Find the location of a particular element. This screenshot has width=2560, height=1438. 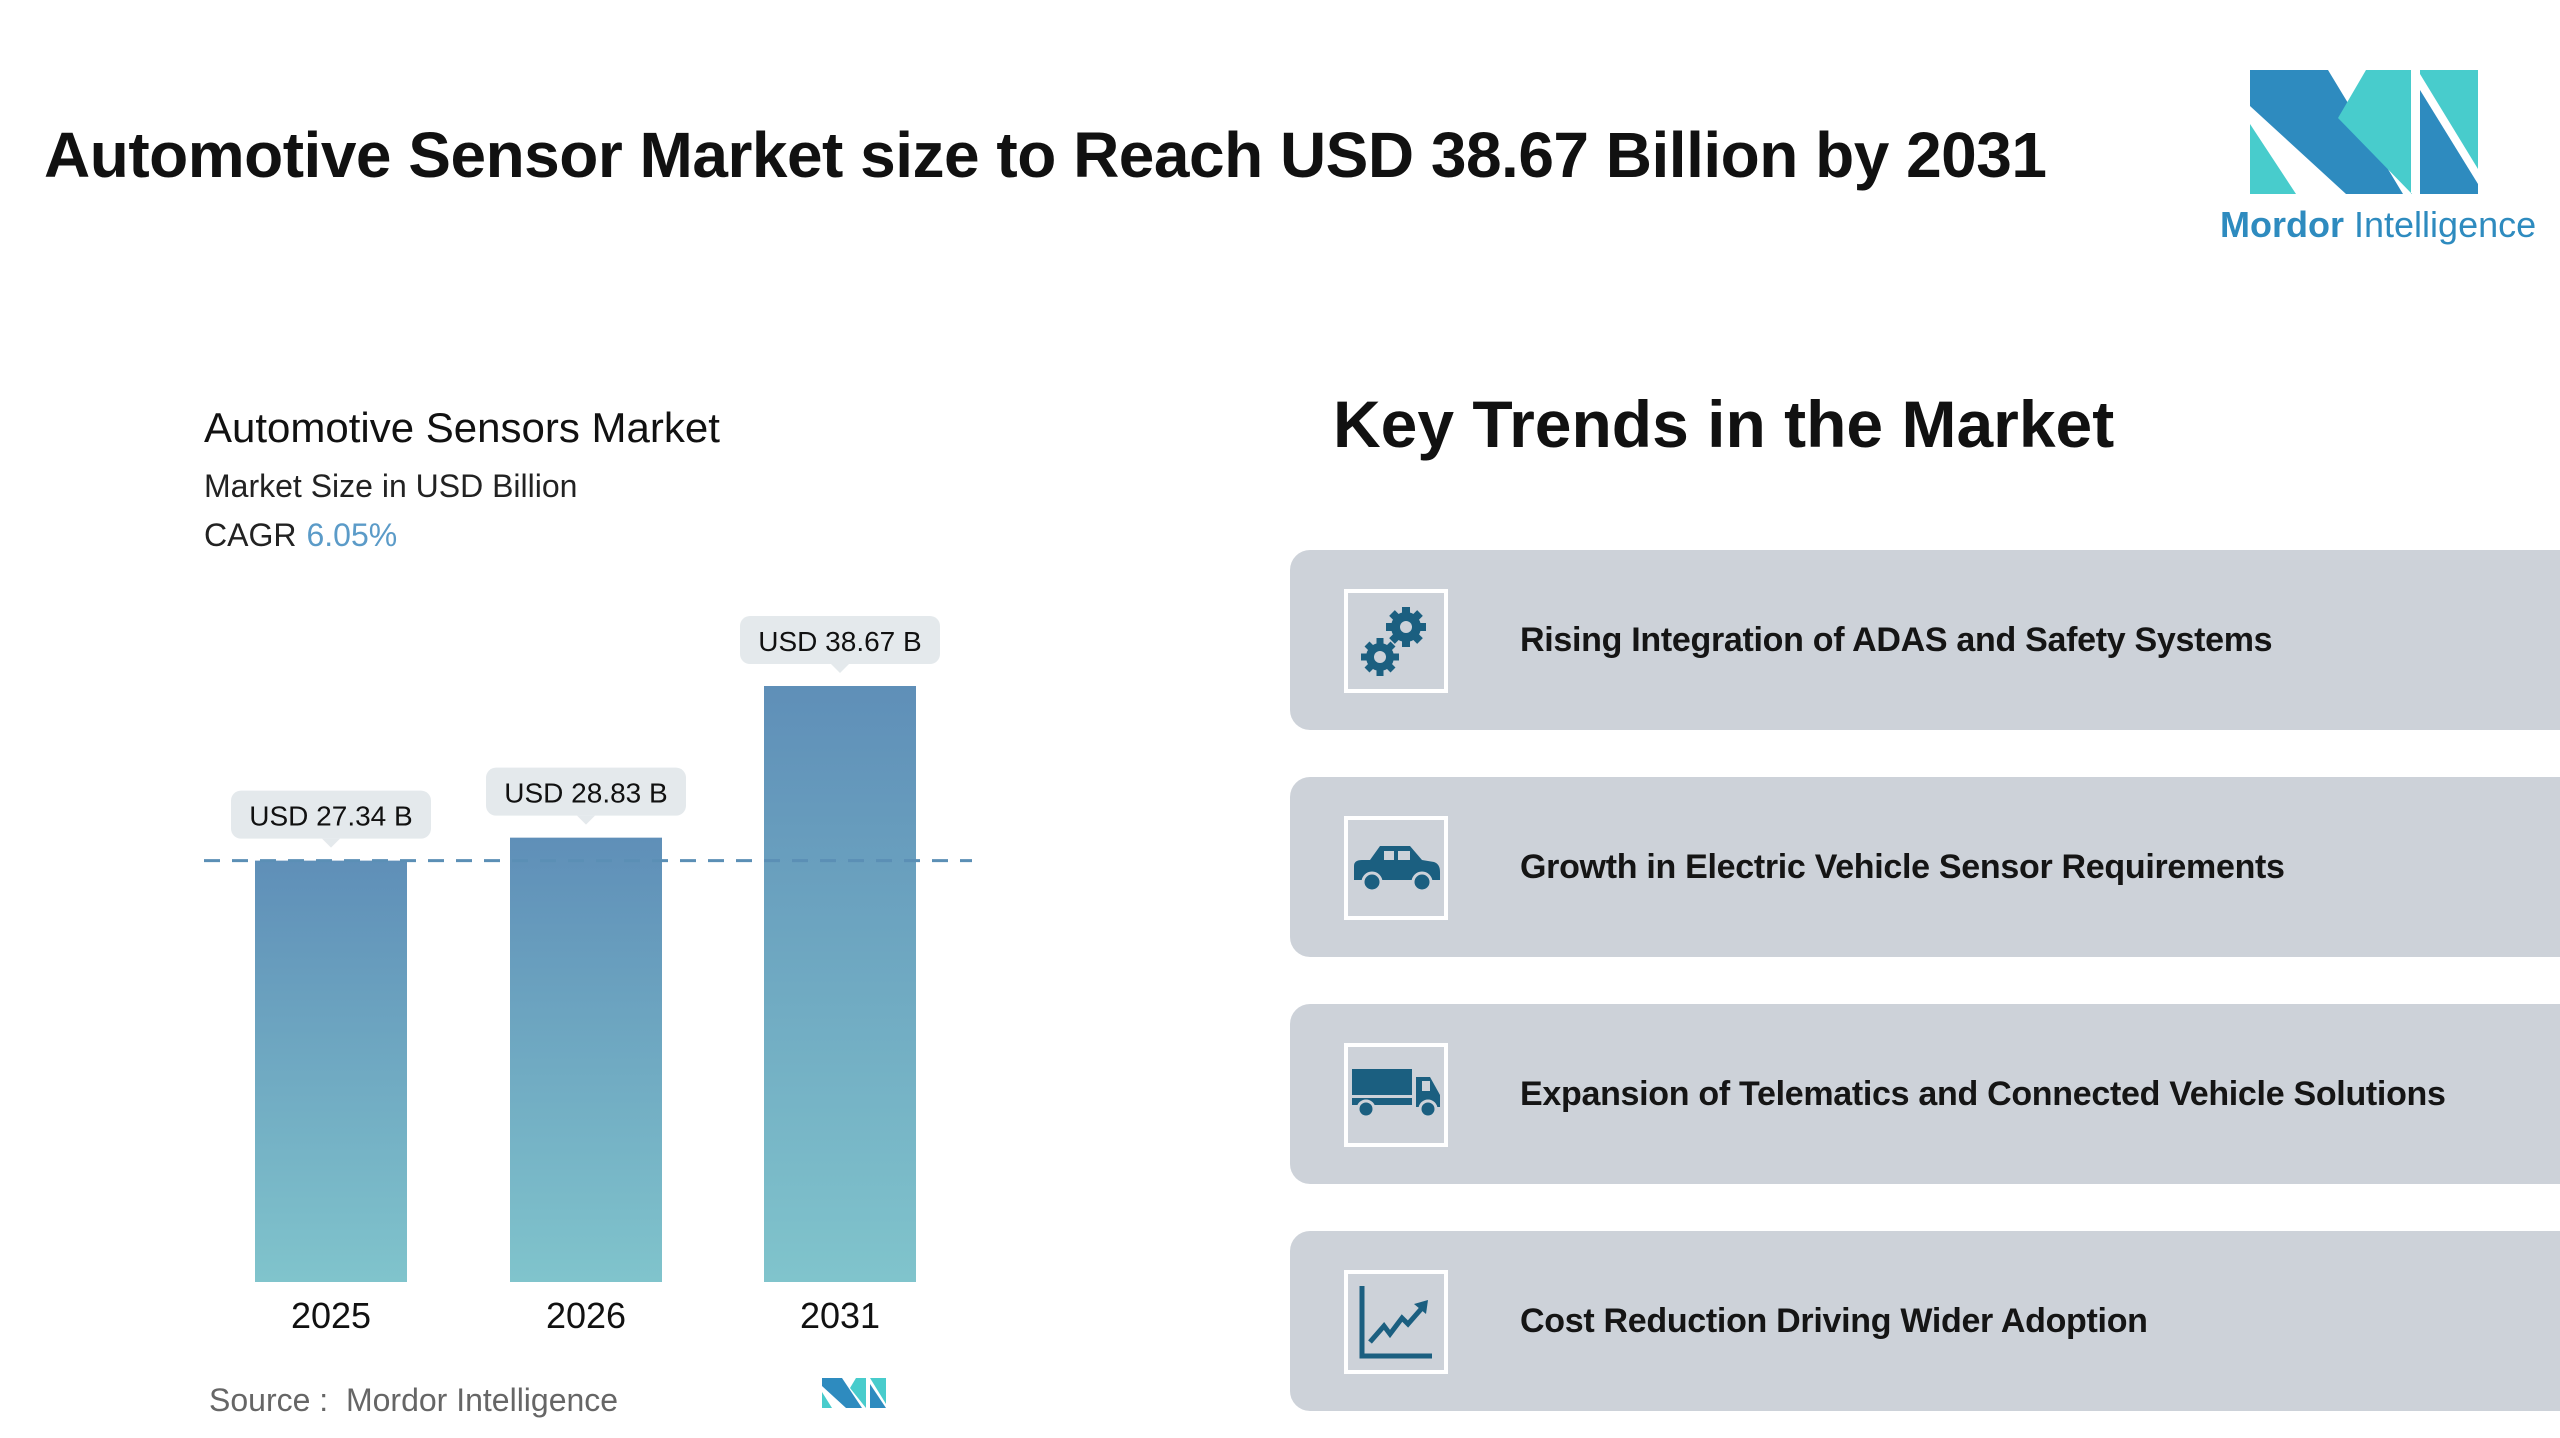

data-label: USD 28.83 B is located at coordinates (585, 793).